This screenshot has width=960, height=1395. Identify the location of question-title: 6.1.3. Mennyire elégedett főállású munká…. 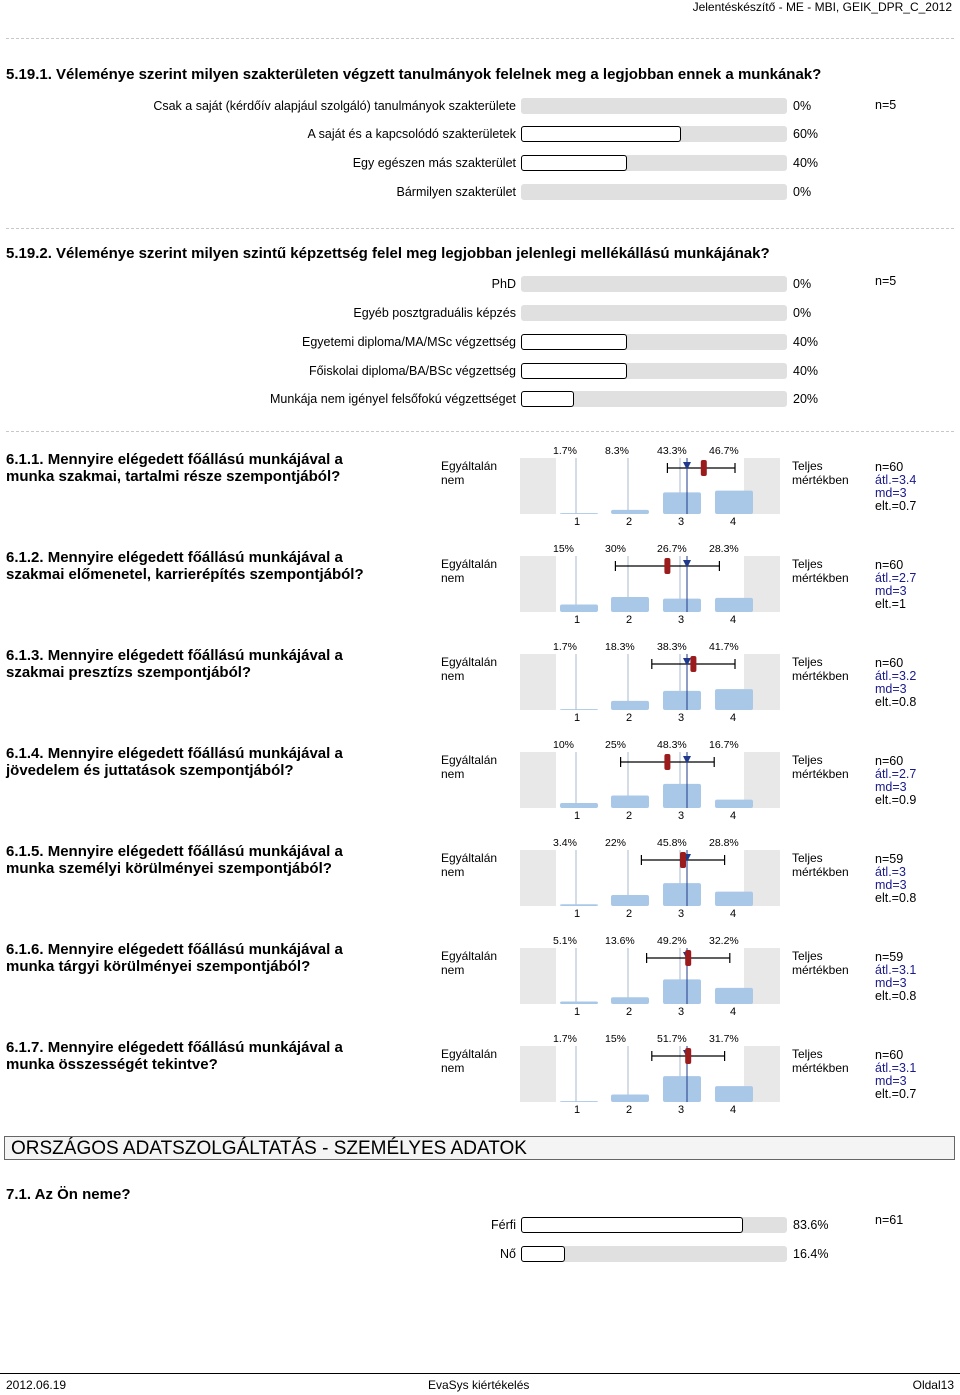
(174, 664).